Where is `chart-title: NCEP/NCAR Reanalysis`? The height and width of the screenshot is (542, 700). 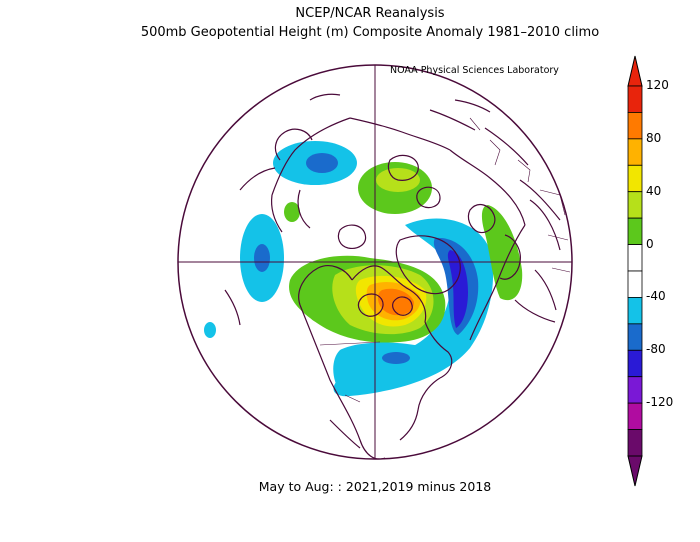
chart-title: NCEP/NCAR Reanalysis is located at coordinates (370, 13).